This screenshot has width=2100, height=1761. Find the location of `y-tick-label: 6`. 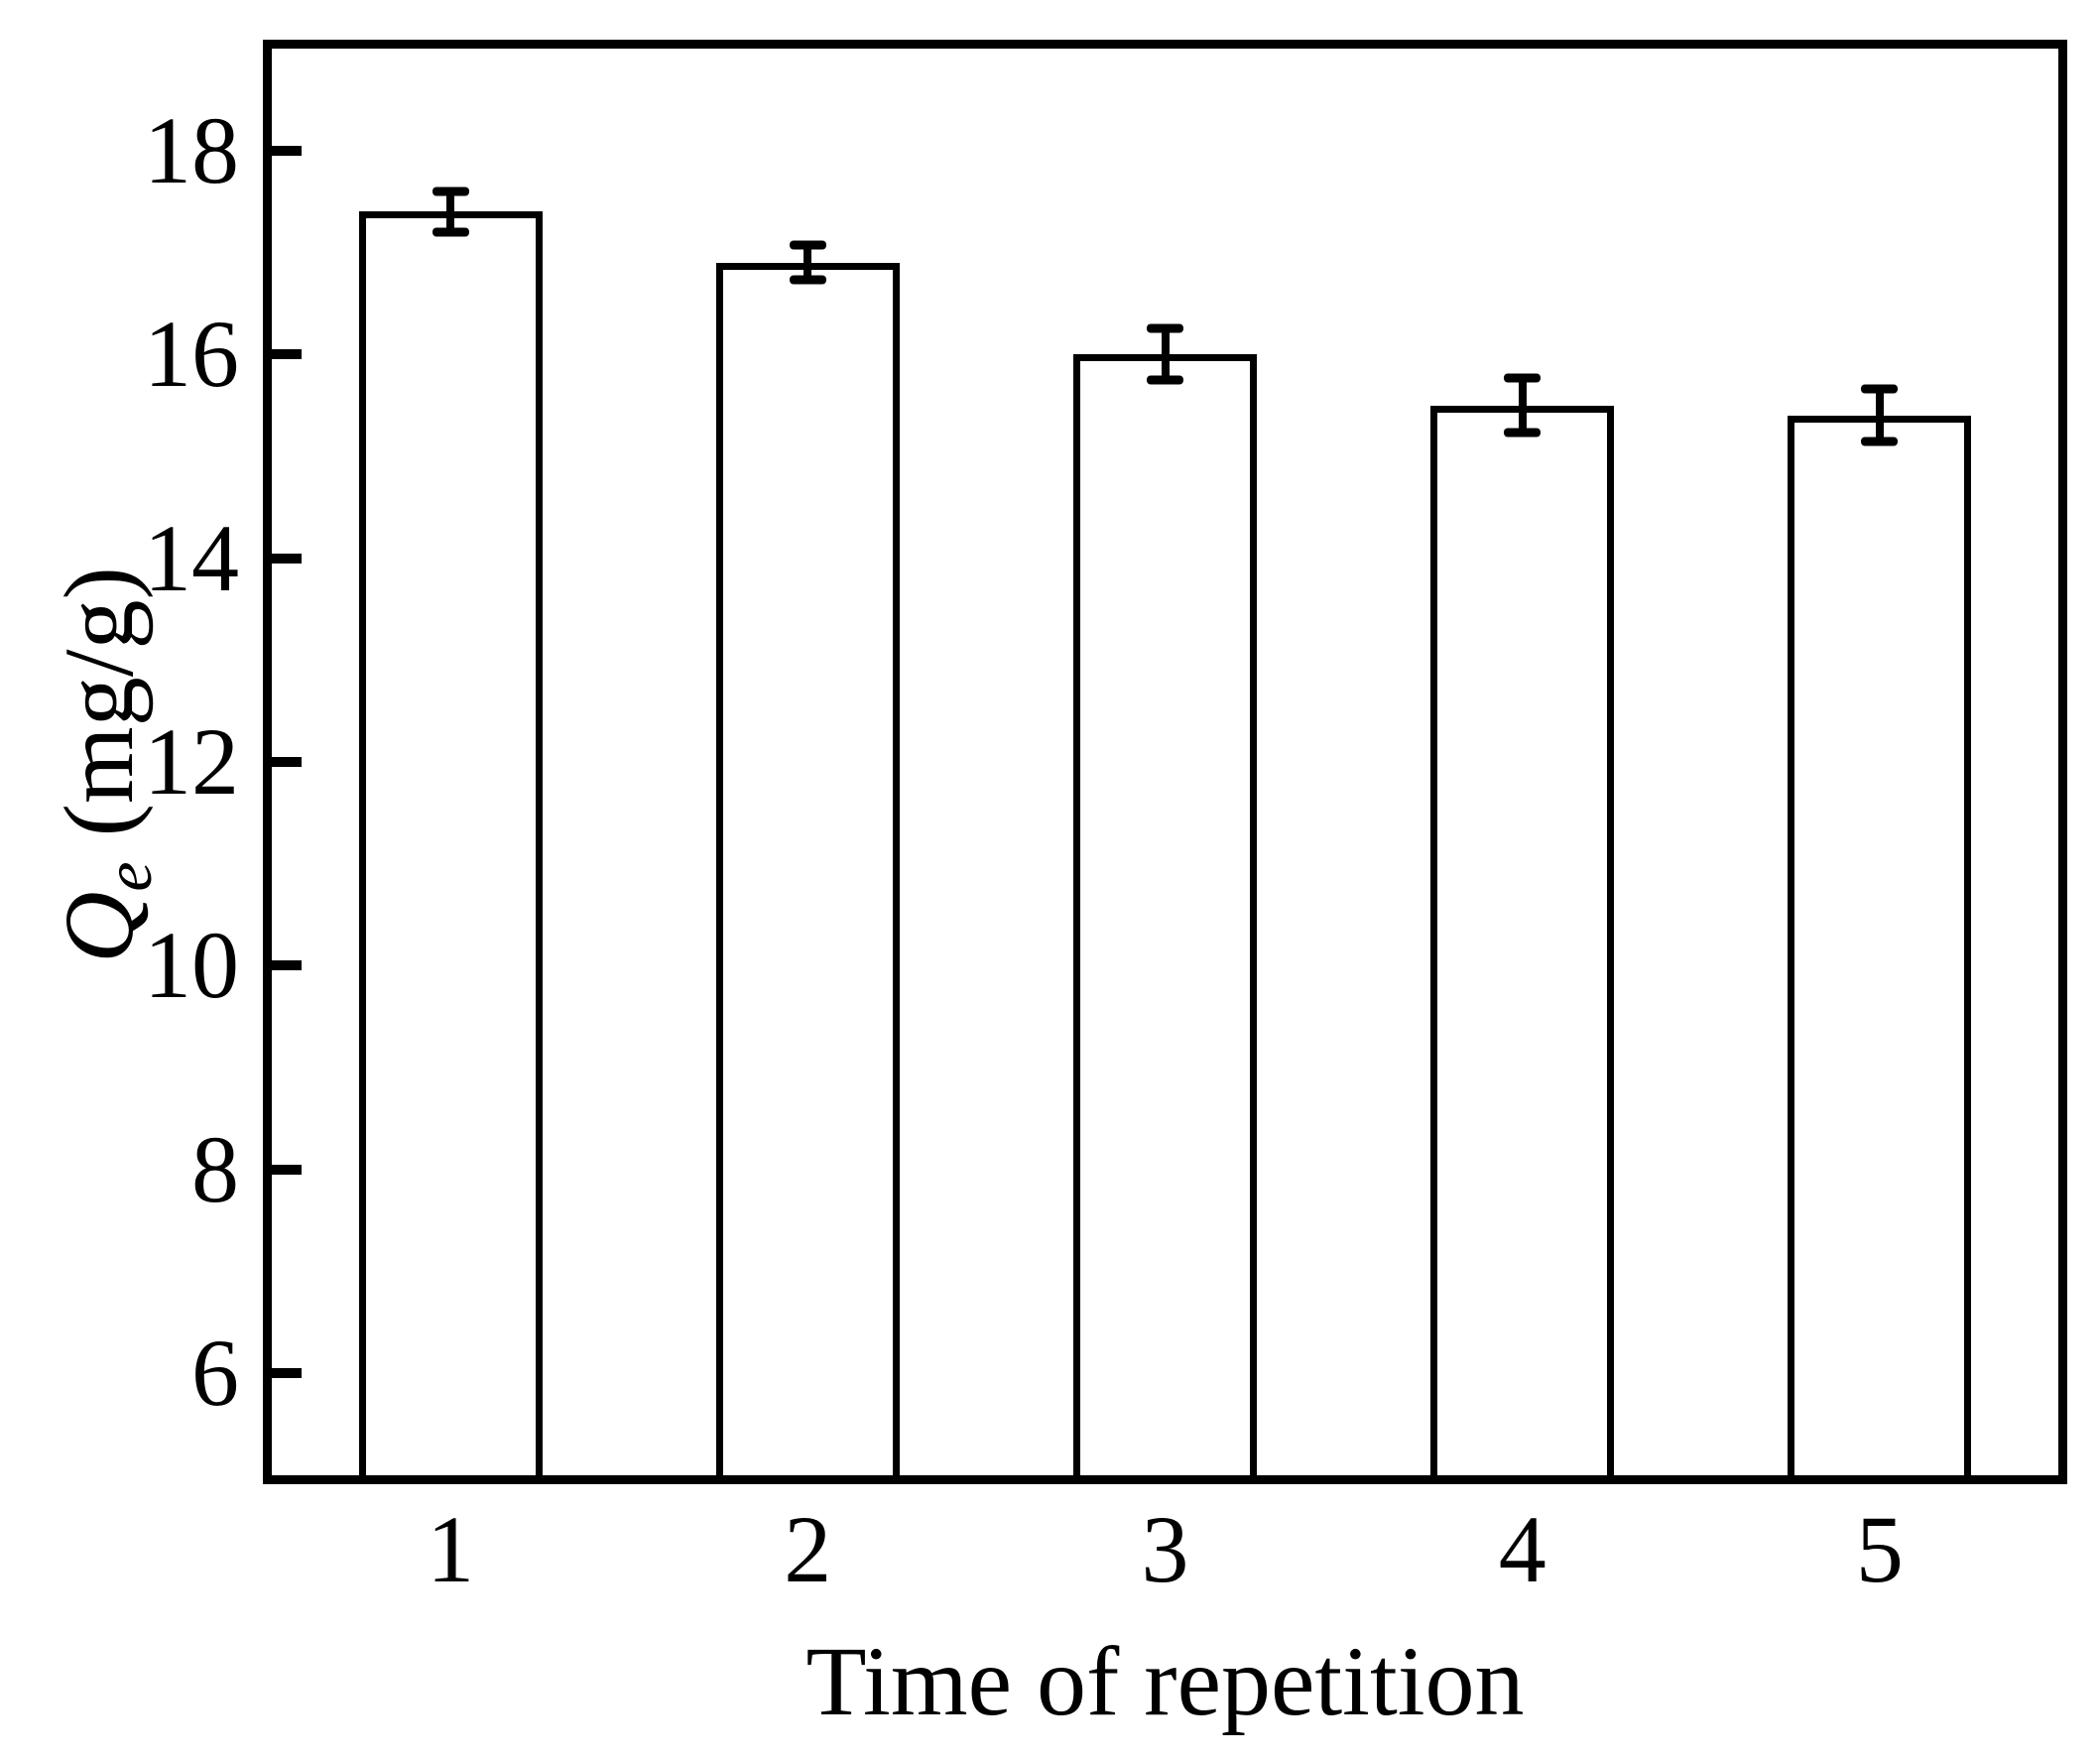

y-tick-label: 6 is located at coordinates (215, 1373).